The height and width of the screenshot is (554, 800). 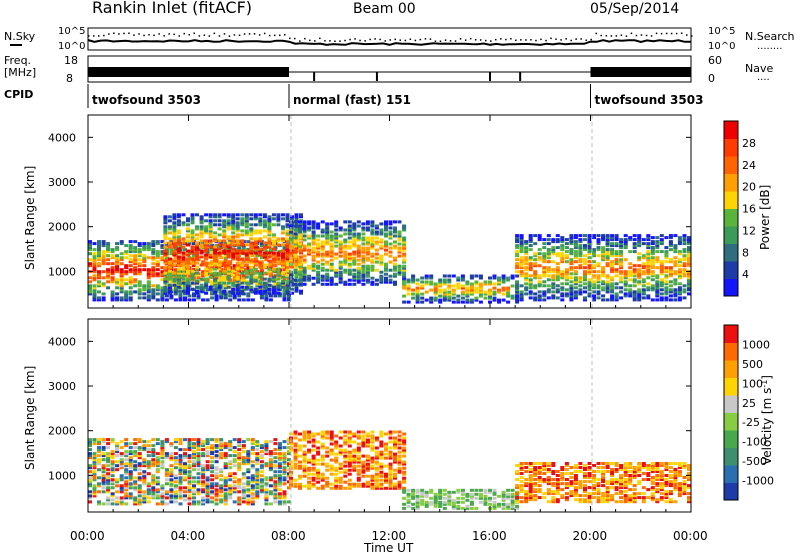 What do you see at coordinates (389, 258) in the screenshot?
I see `power-echo-cells` at bounding box center [389, 258].